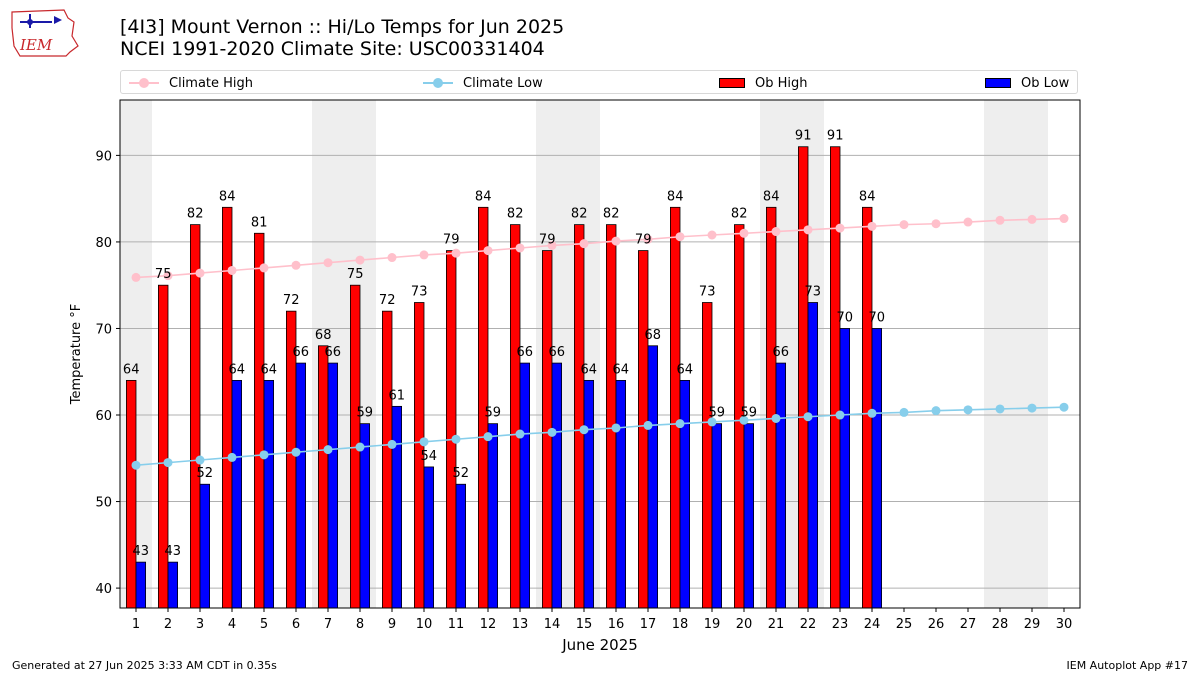 Image resolution: width=1200 pixels, height=675 pixels. What do you see at coordinates (1127, 665) in the screenshot?
I see `app-footer: IEM Autoplot App #17` at bounding box center [1127, 665].